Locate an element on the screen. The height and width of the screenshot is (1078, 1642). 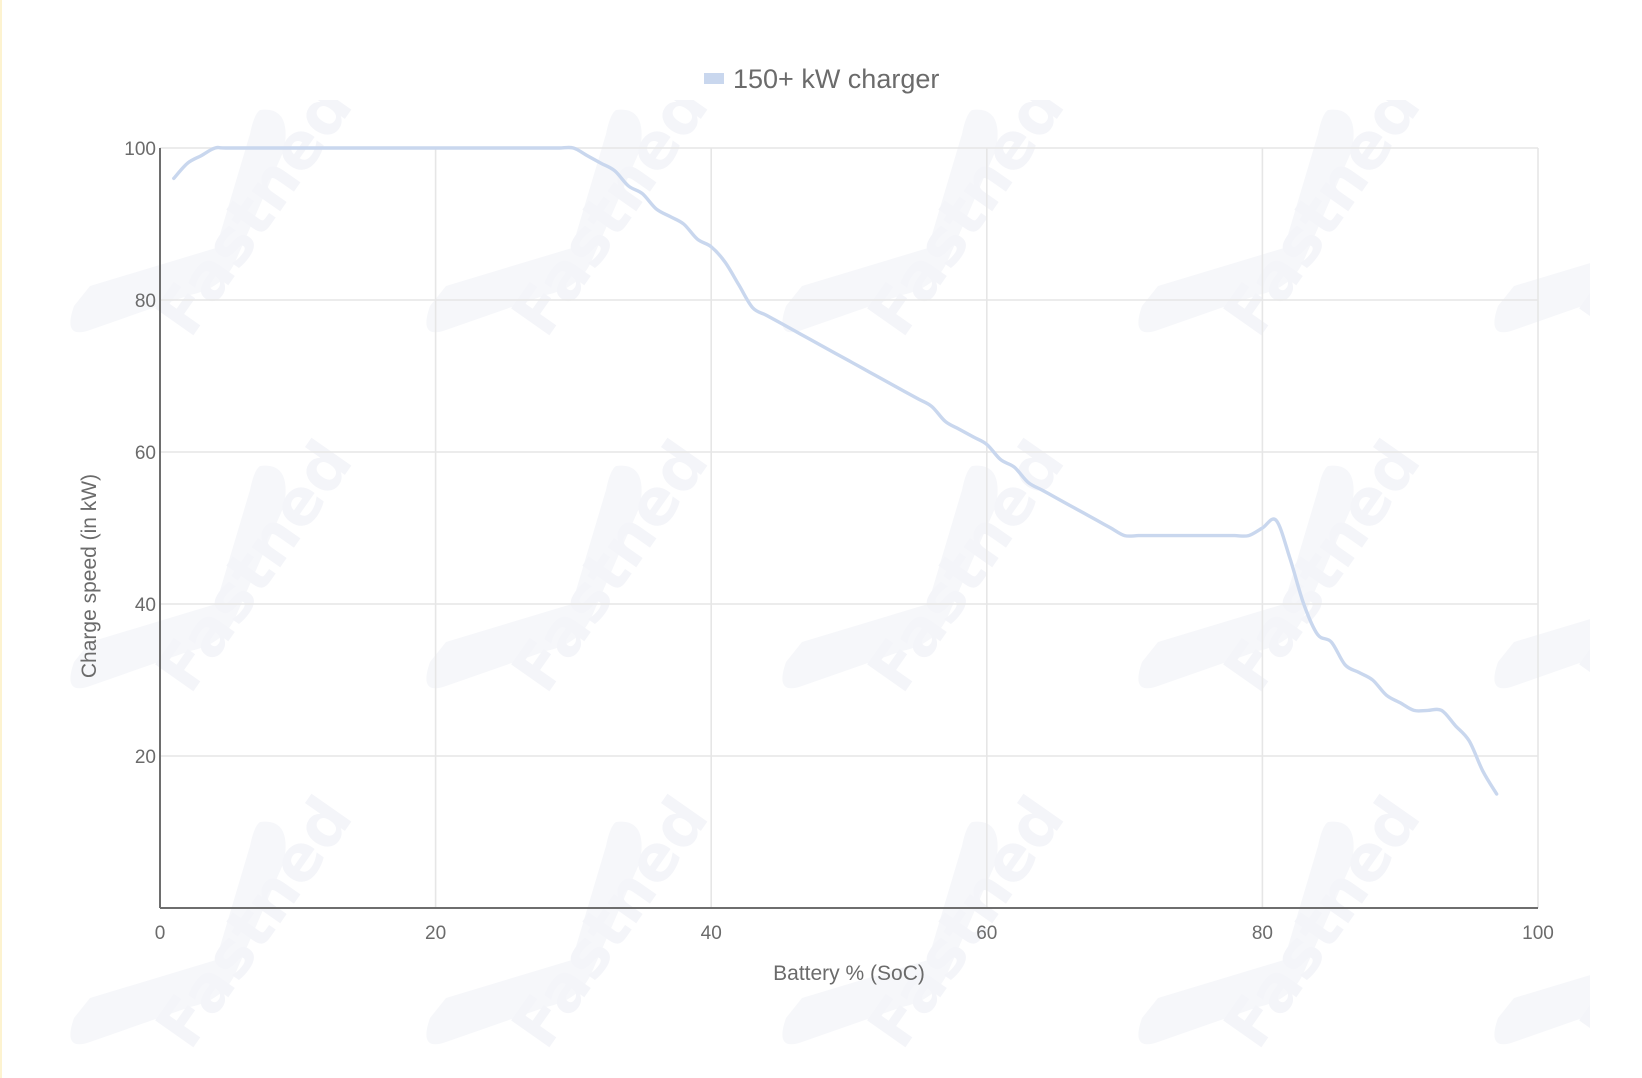
x-tick-label: 60 is located at coordinates (986, 933).